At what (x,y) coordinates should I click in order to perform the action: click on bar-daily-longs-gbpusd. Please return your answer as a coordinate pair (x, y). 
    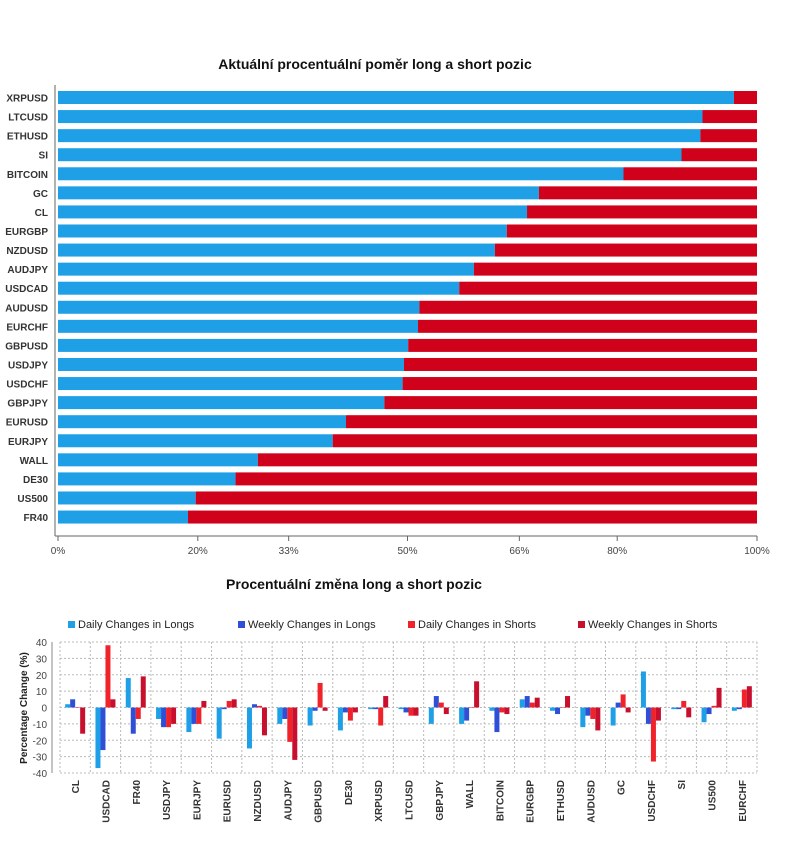
    Looking at the image, I should click on (310, 716).